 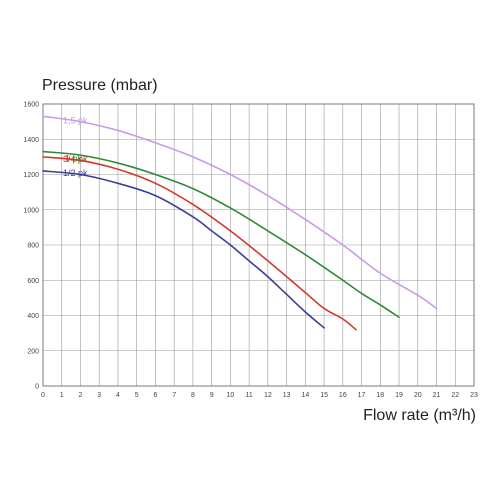 I want to click on y-tick-label: 600, so click(x=33, y=281).